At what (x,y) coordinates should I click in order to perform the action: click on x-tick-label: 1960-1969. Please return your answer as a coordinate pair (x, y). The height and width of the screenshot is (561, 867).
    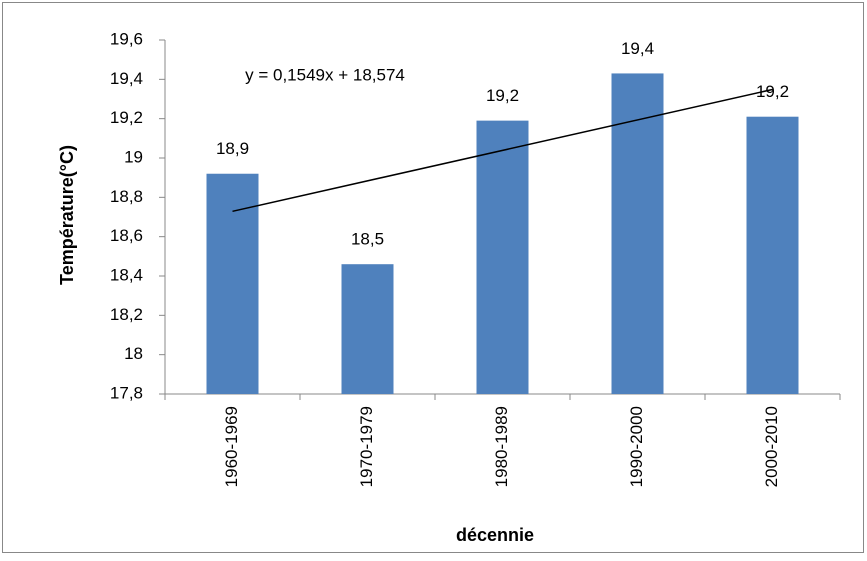
    Looking at the image, I should click on (231, 446).